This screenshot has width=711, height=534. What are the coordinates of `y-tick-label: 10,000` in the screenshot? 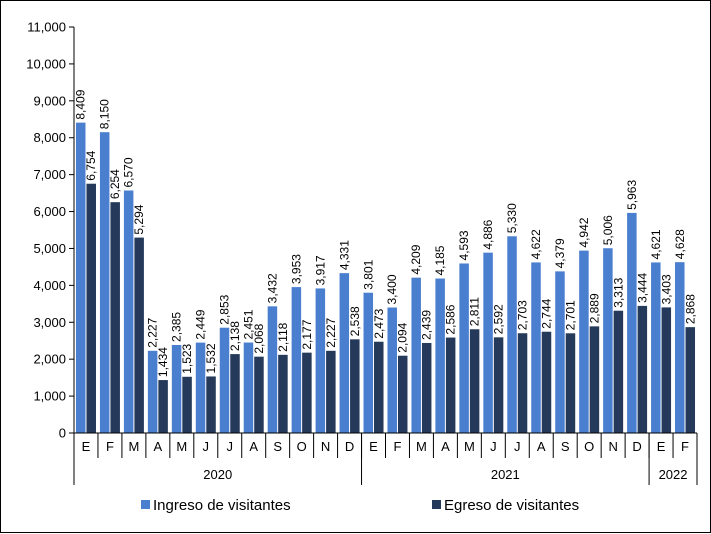 It's located at (46, 63).